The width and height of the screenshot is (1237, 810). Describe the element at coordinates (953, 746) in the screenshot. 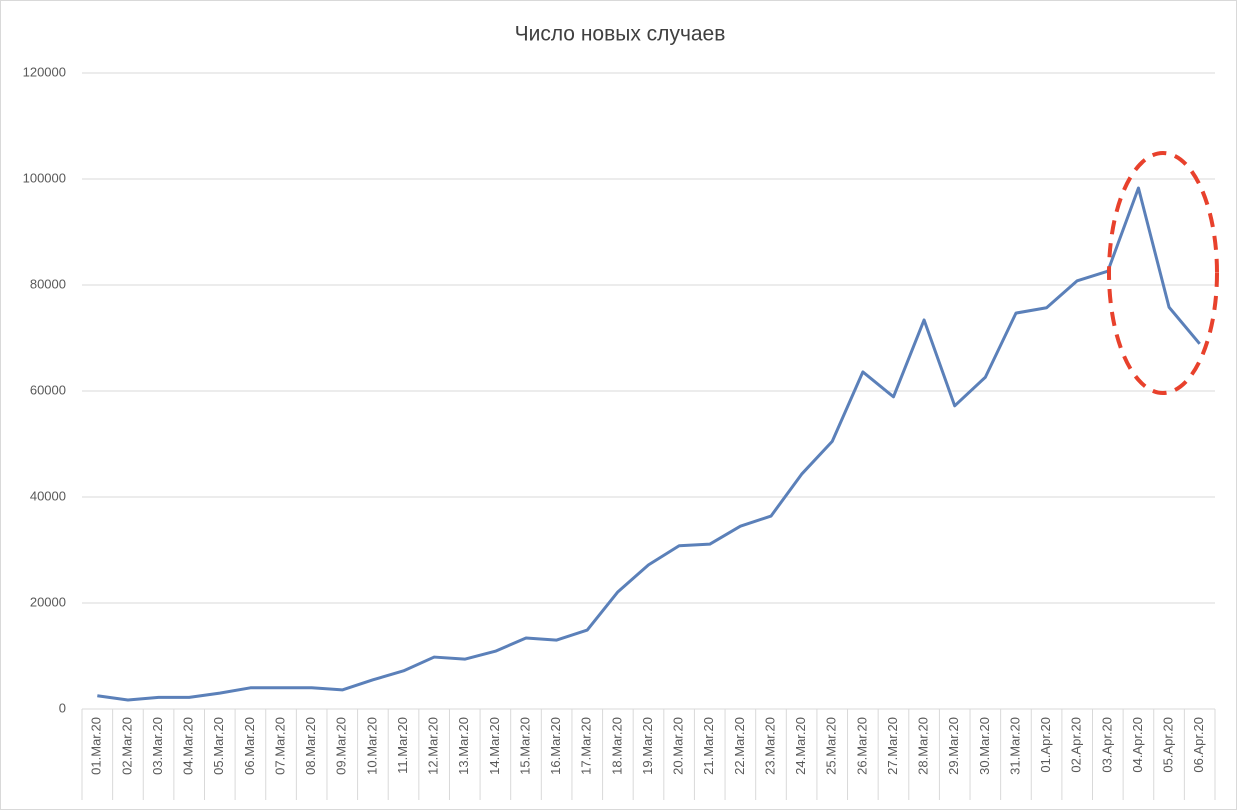

I see `x-tick-label: 29.Mar.20` at that location.